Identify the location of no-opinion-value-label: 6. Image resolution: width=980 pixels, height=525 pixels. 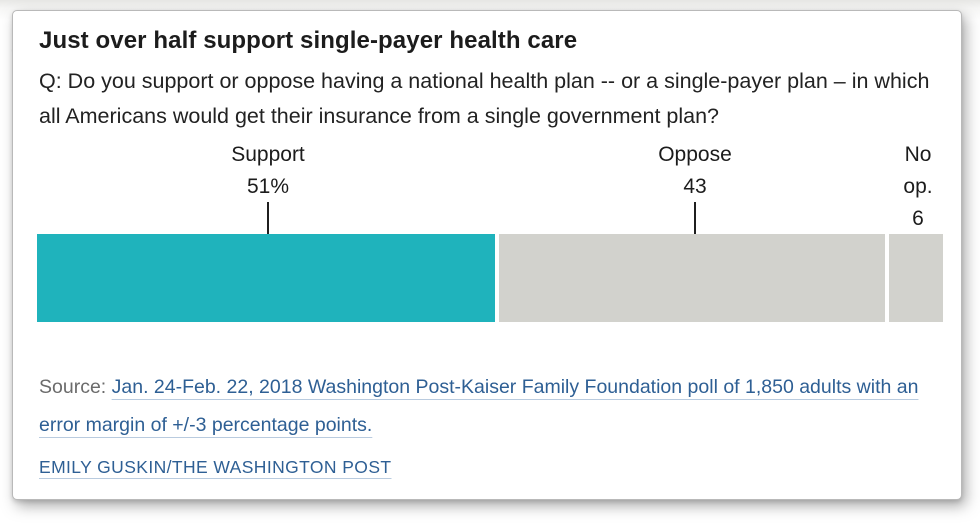
(918, 218).